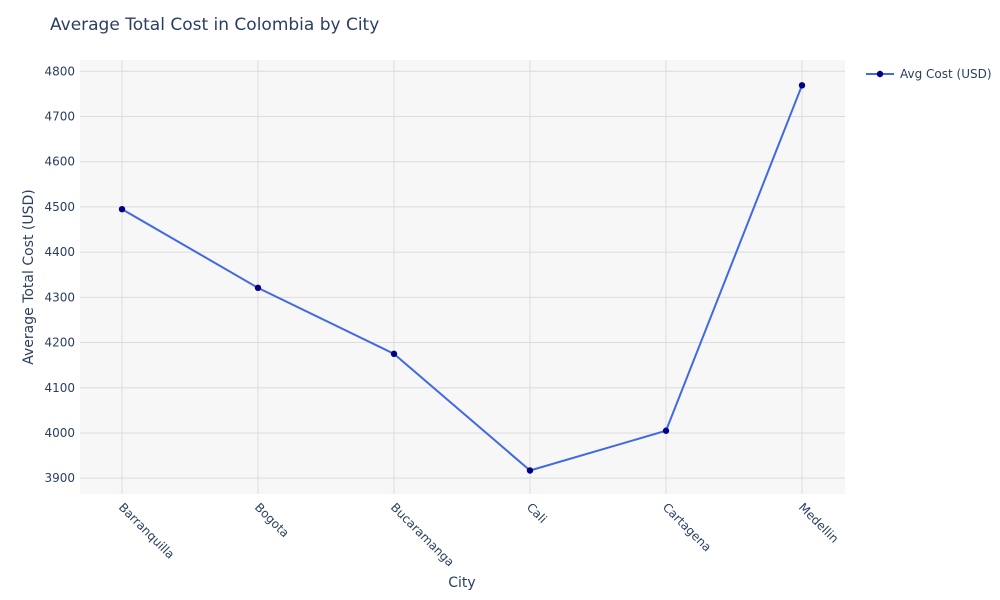 The width and height of the screenshot is (1000, 600). What do you see at coordinates (687, 527) in the screenshot?
I see `x-tick-label: Cartagena` at bounding box center [687, 527].